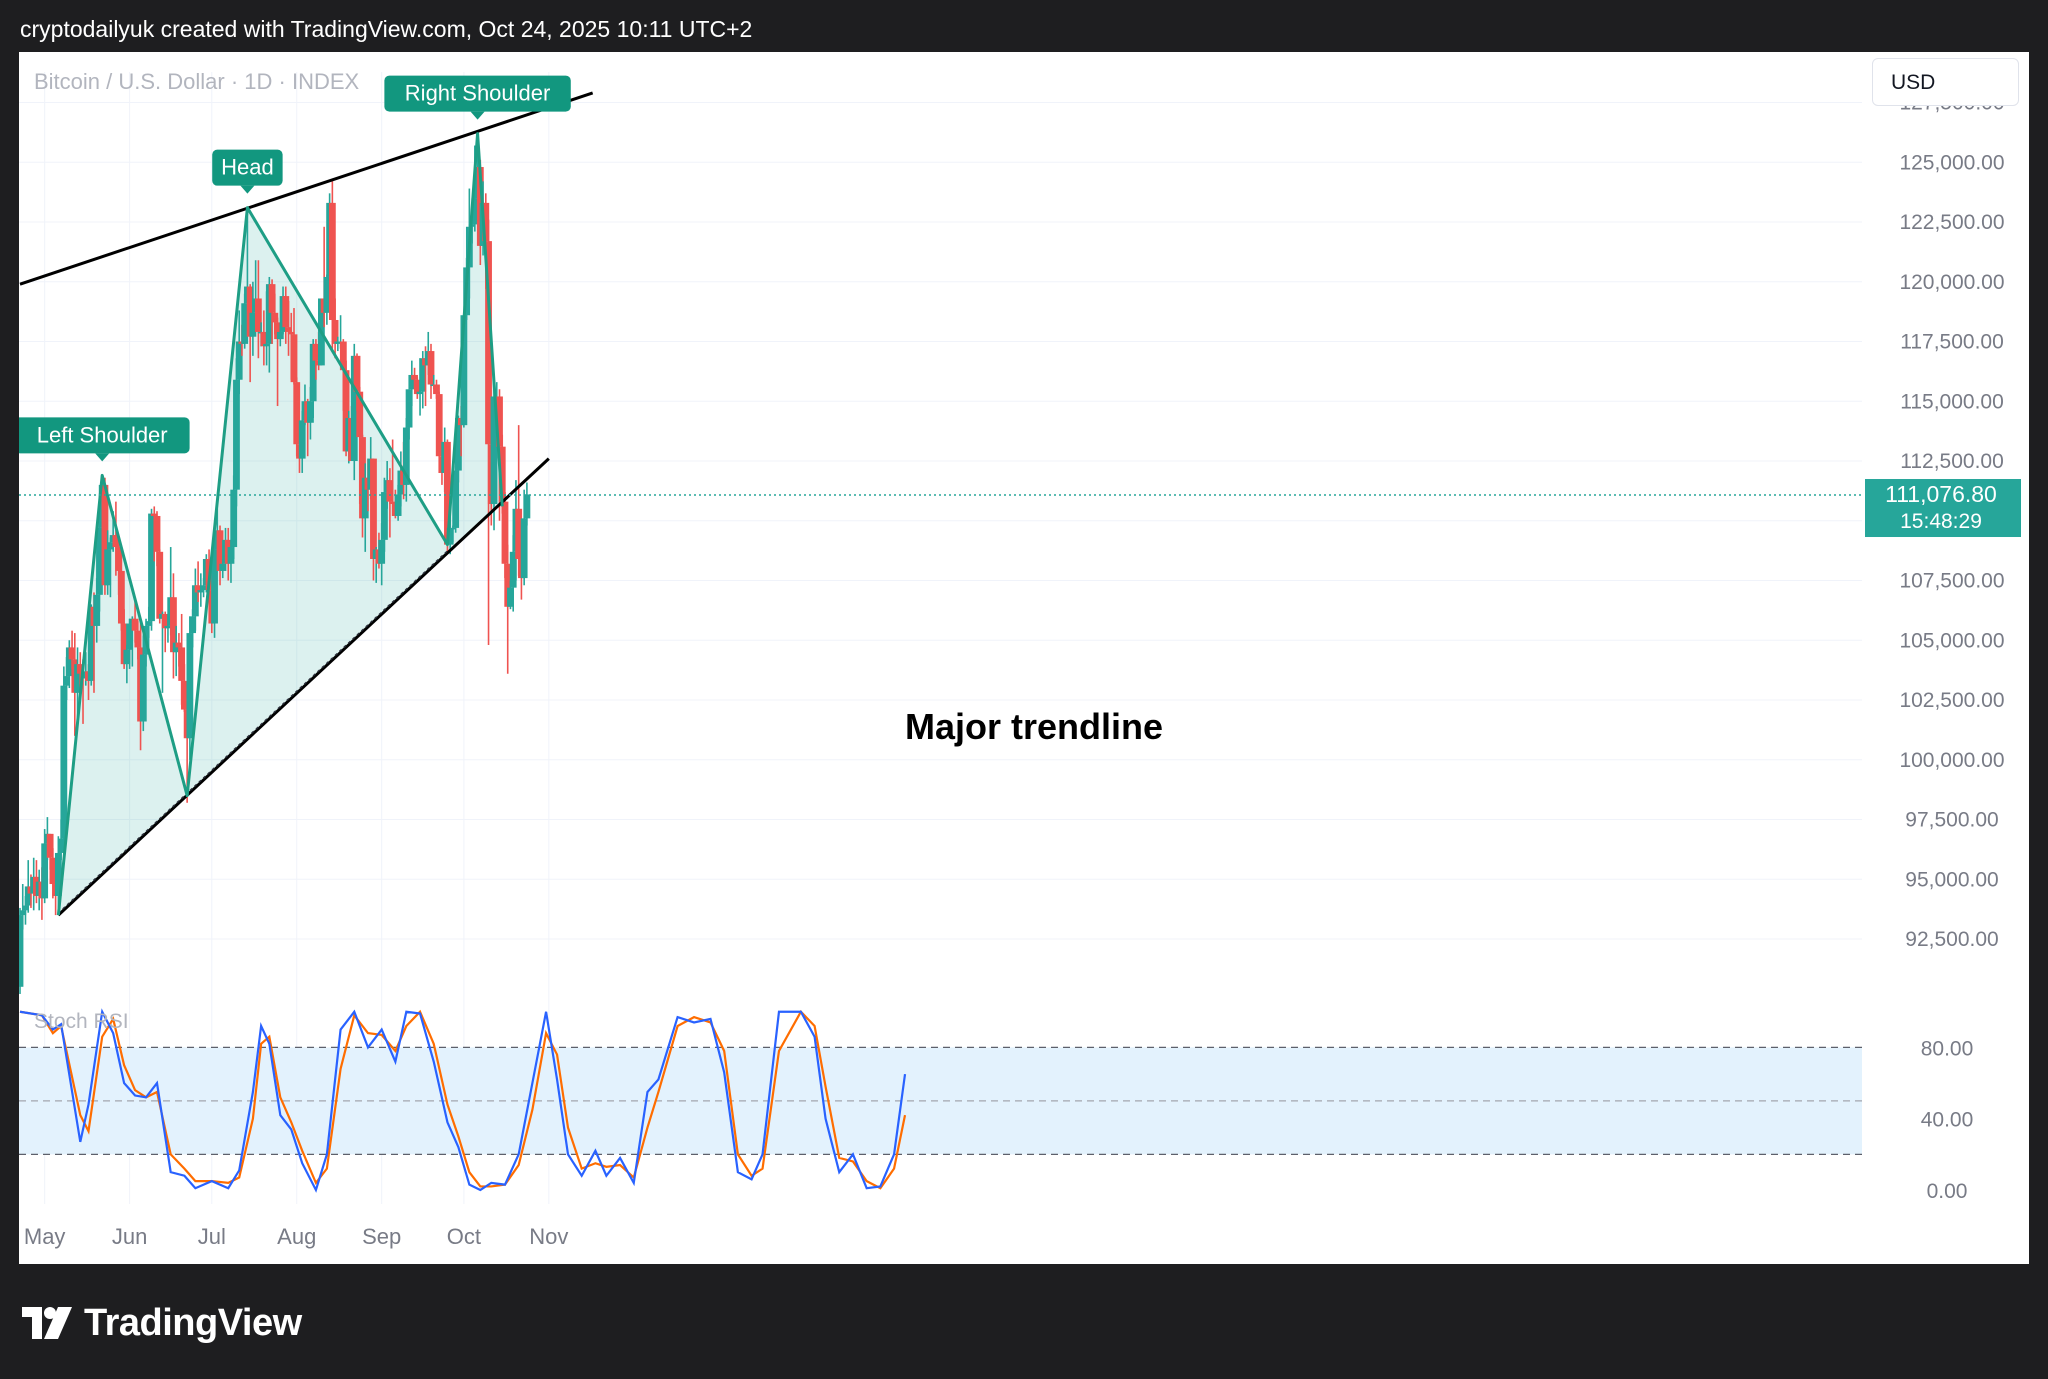  I want to click on currency-button: USD, so click(1945, 82).